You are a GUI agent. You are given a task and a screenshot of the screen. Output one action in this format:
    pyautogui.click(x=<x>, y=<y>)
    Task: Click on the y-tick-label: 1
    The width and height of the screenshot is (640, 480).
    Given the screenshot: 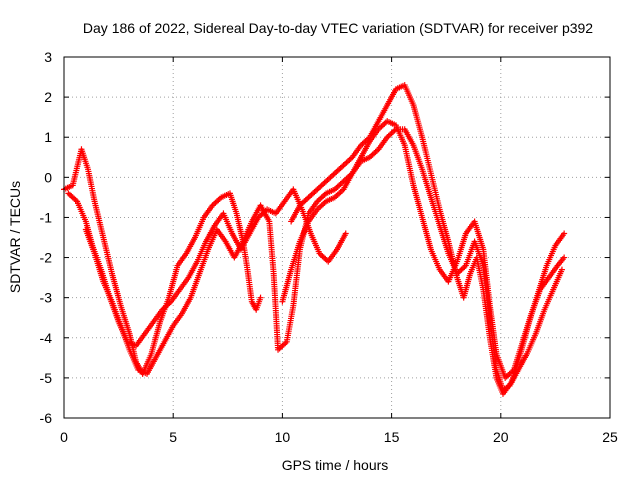 What is the action you would take?
    pyautogui.click(x=48, y=137)
    